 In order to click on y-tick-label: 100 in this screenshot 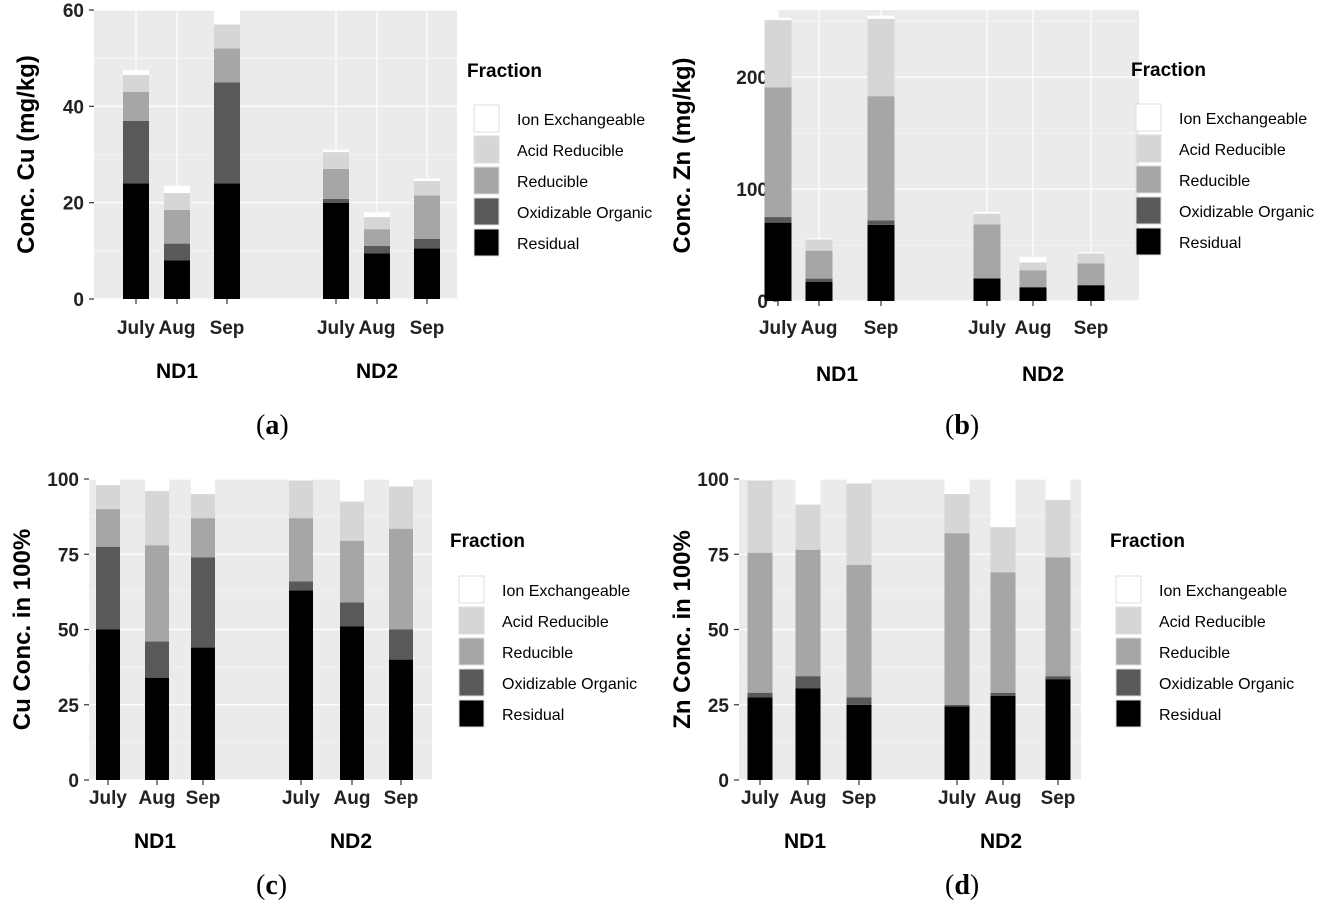, I will do `click(752, 190)`.